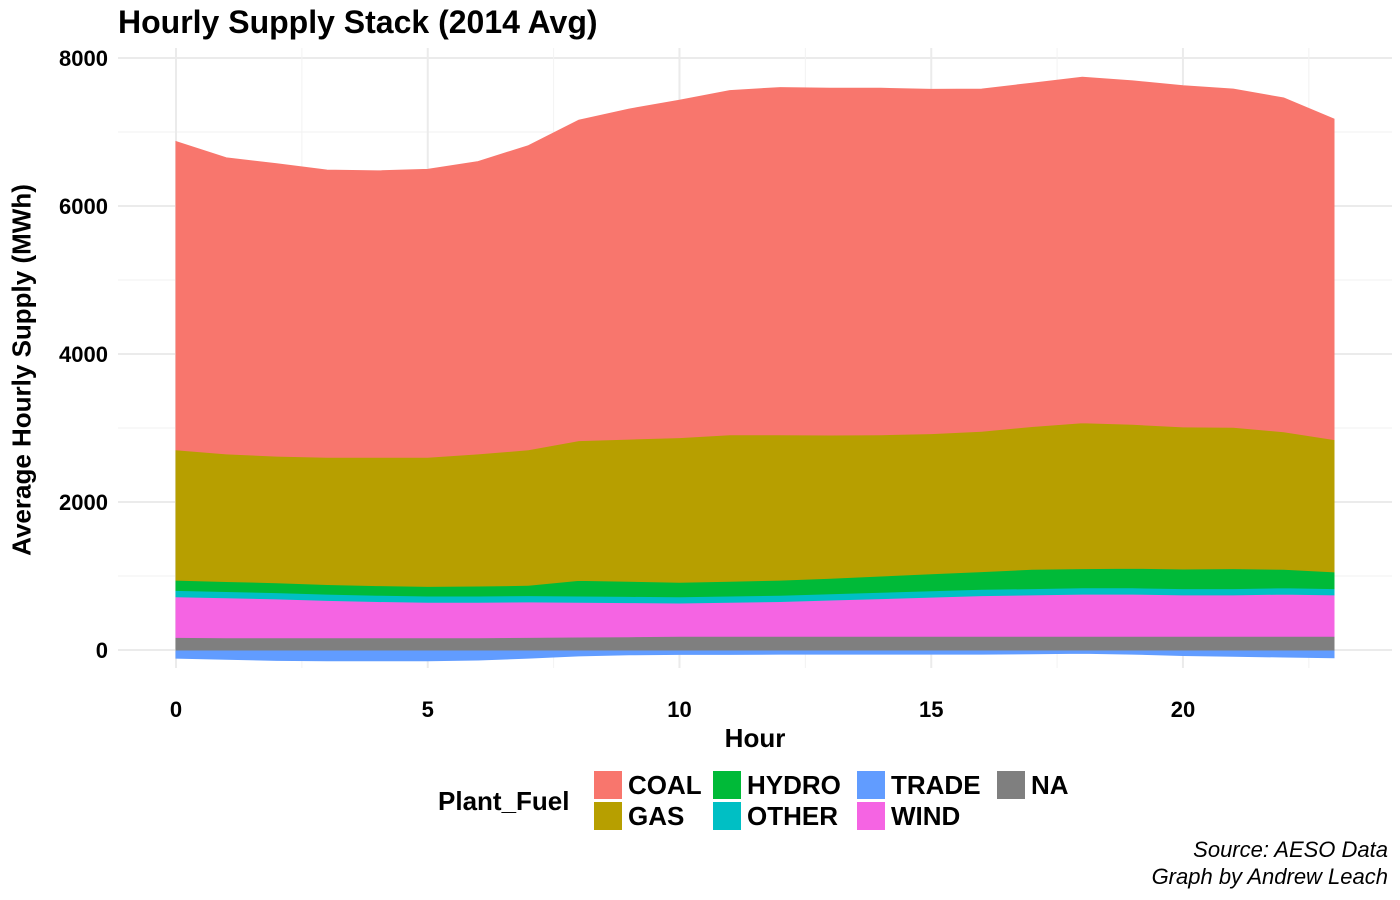 Image resolution: width=1400 pixels, height=900 pixels. Describe the element at coordinates (931, 709) in the screenshot. I see `x-tick-label: 15` at that location.